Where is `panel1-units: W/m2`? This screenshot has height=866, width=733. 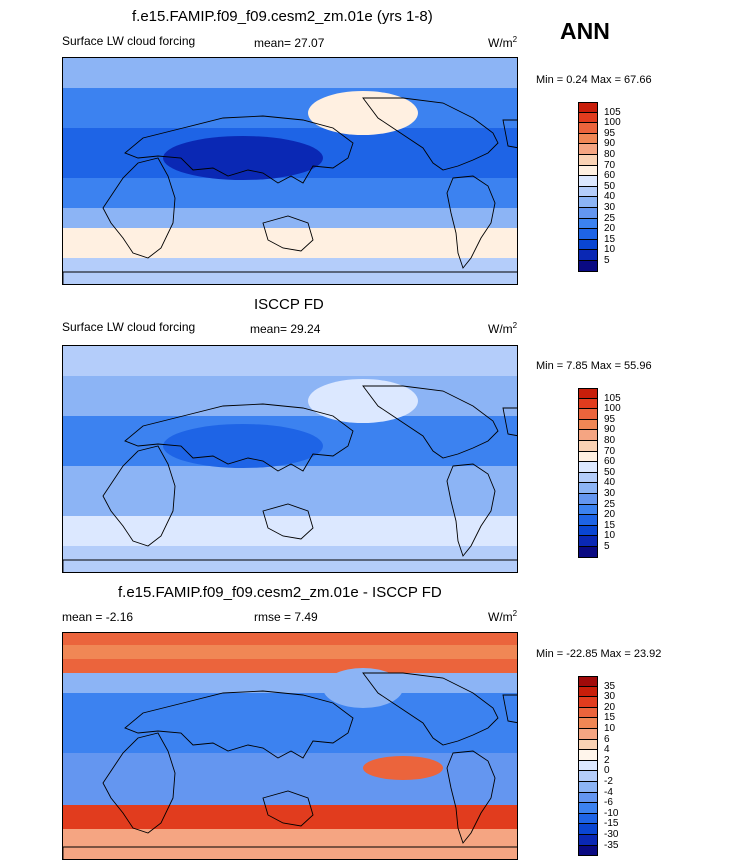 panel1-units: W/m2 is located at coordinates (503, 42).